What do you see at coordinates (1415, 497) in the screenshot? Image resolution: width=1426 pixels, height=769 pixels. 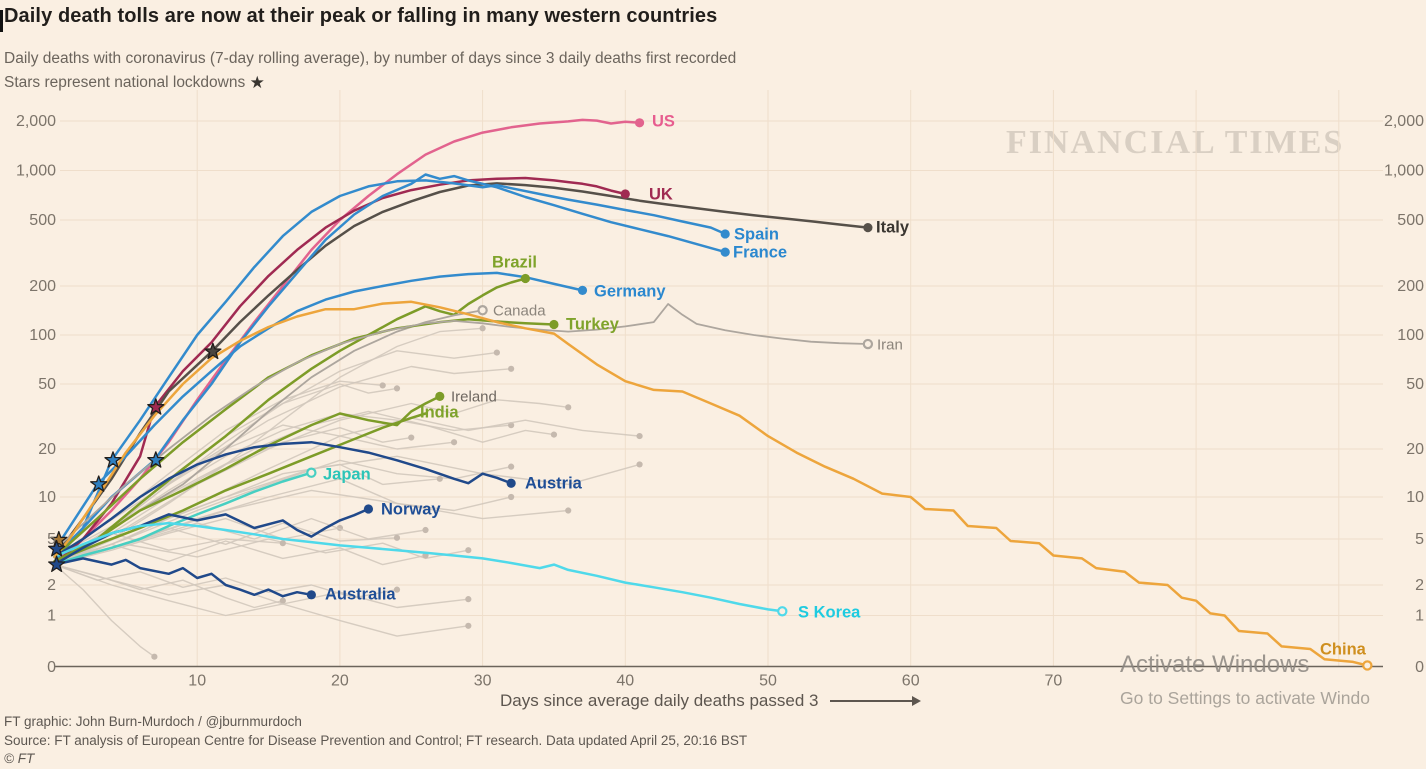 I see `y-axis-tick-right: 10` at bounding box center [1415, 497].